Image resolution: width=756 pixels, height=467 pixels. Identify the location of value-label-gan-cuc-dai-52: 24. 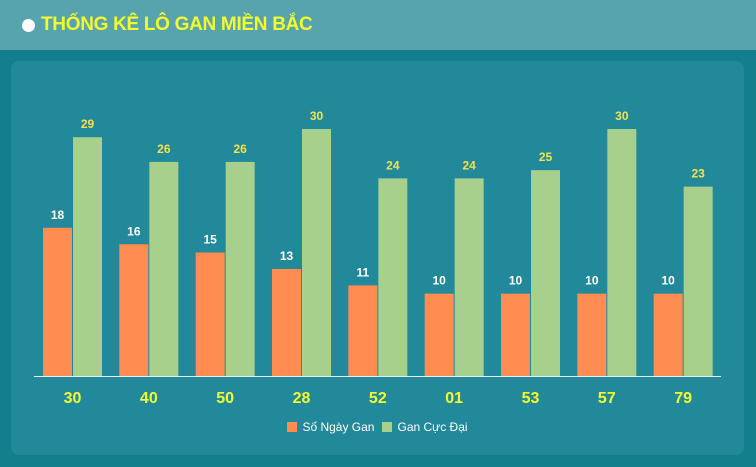
(393, 165).